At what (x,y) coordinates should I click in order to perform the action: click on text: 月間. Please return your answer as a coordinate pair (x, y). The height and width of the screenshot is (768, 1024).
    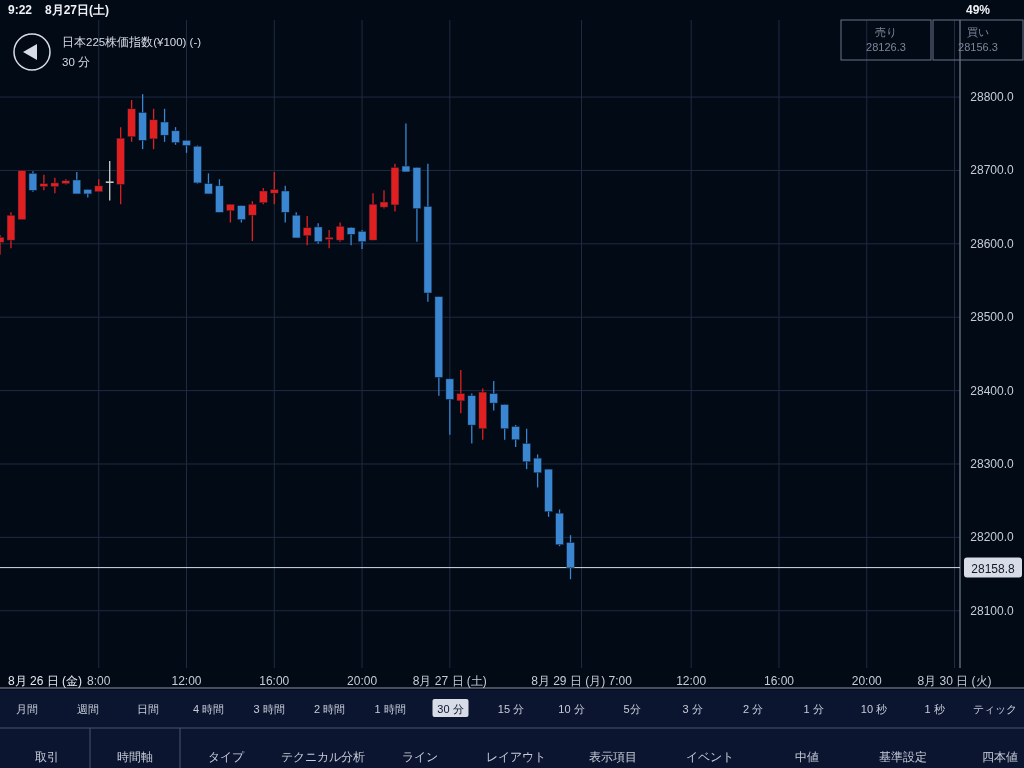
    Looking at the image, I should click on (27, 709).